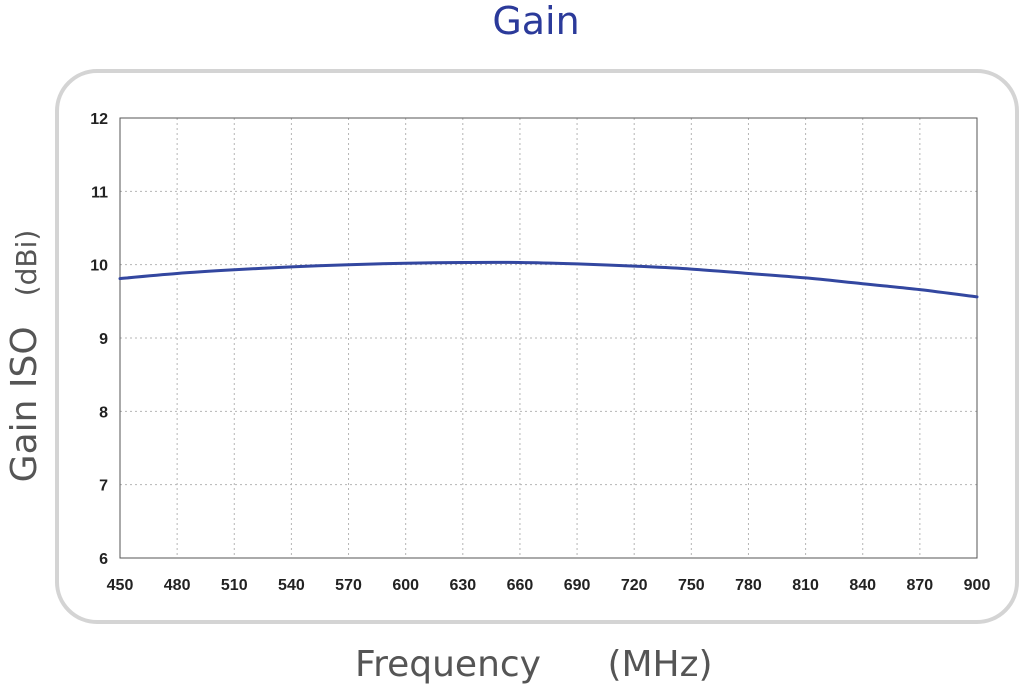 Image resolution: width=1024 pixels, height=686 pixels. I want to click on x-tick-label: 900, so click(977, 585).